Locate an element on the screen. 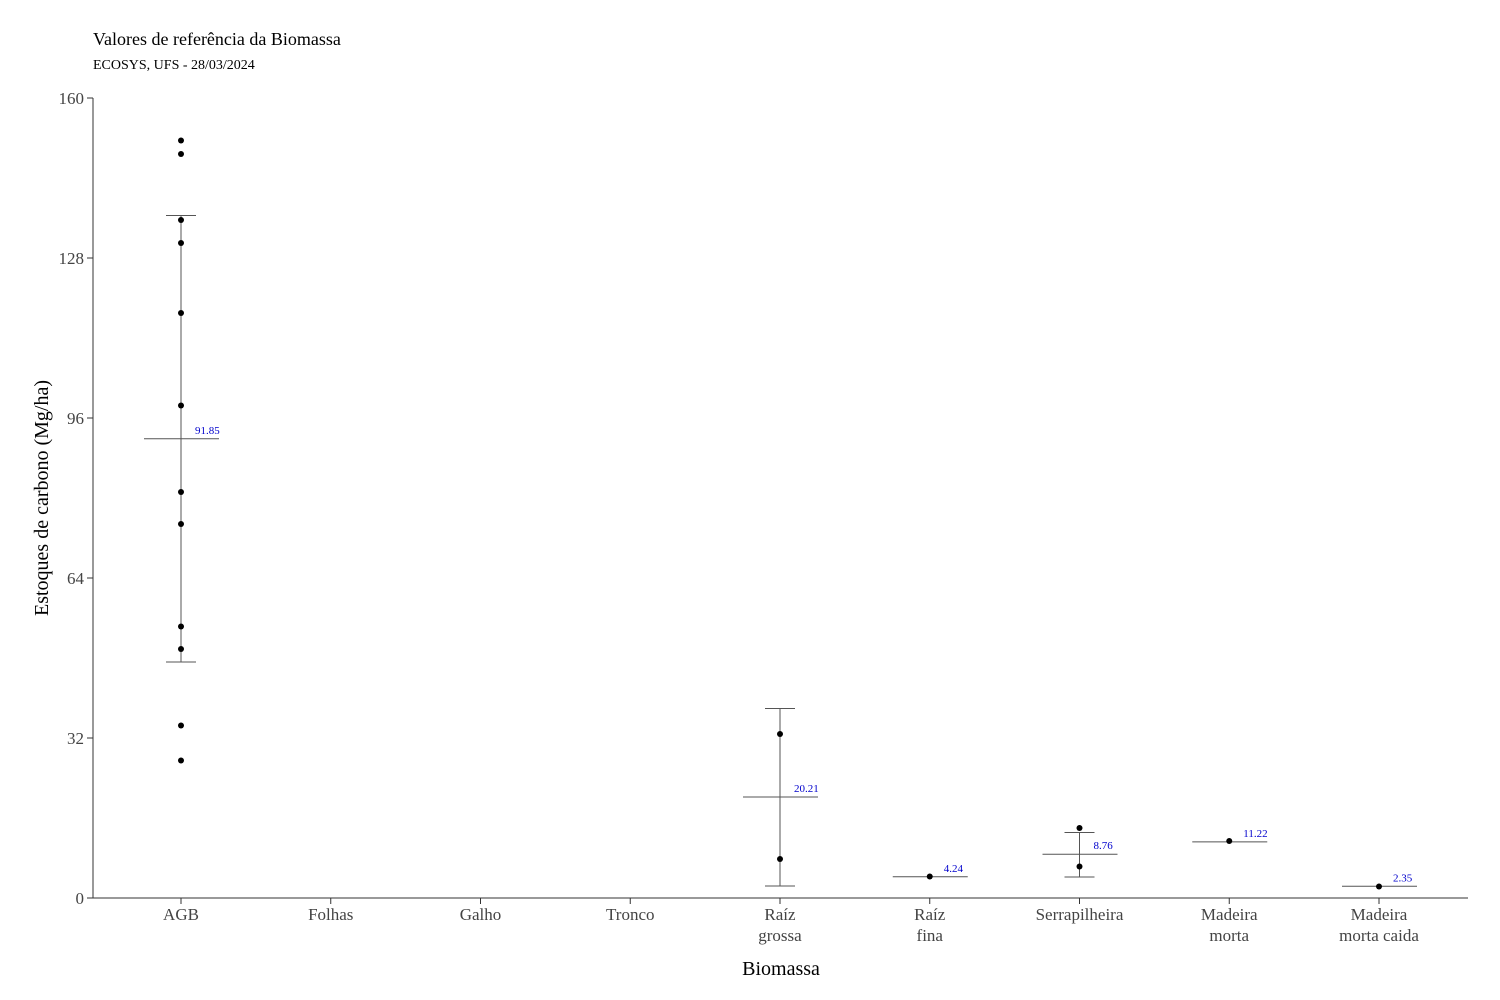 The image size is (1500, 1000). y-tick-label: 128 is located at coordinates (72, 258).